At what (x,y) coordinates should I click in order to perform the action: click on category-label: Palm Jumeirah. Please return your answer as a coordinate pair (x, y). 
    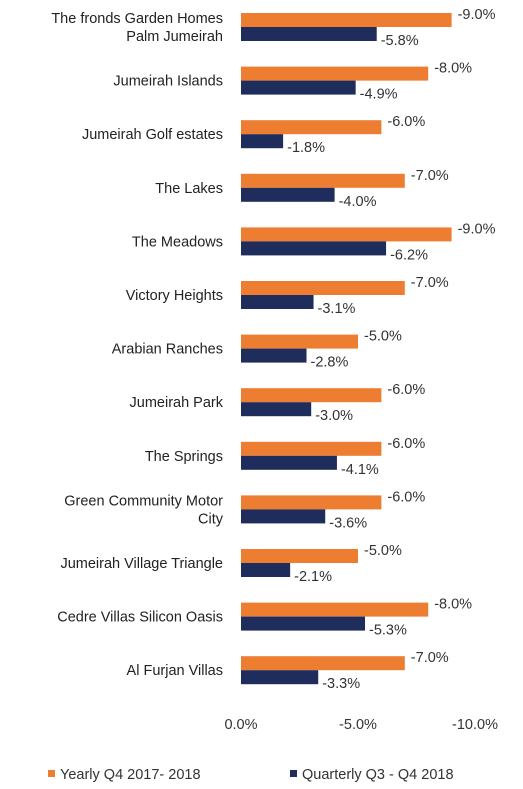
    Looking at the image, I should click on (174, 37).